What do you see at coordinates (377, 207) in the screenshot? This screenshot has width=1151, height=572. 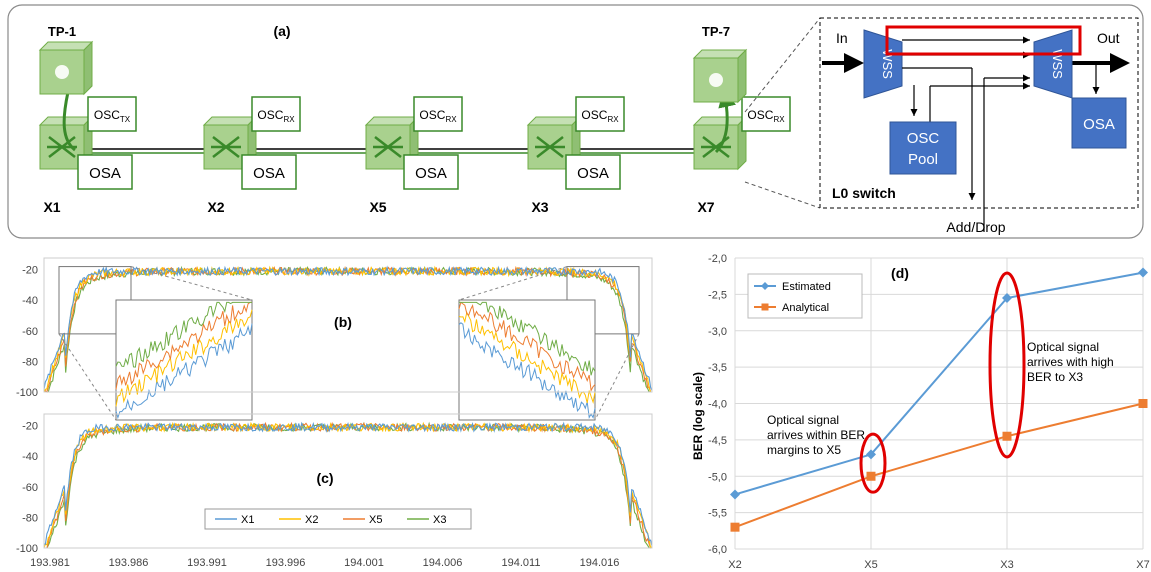 I see `node-name: X5` at bounding box center [377, 207].